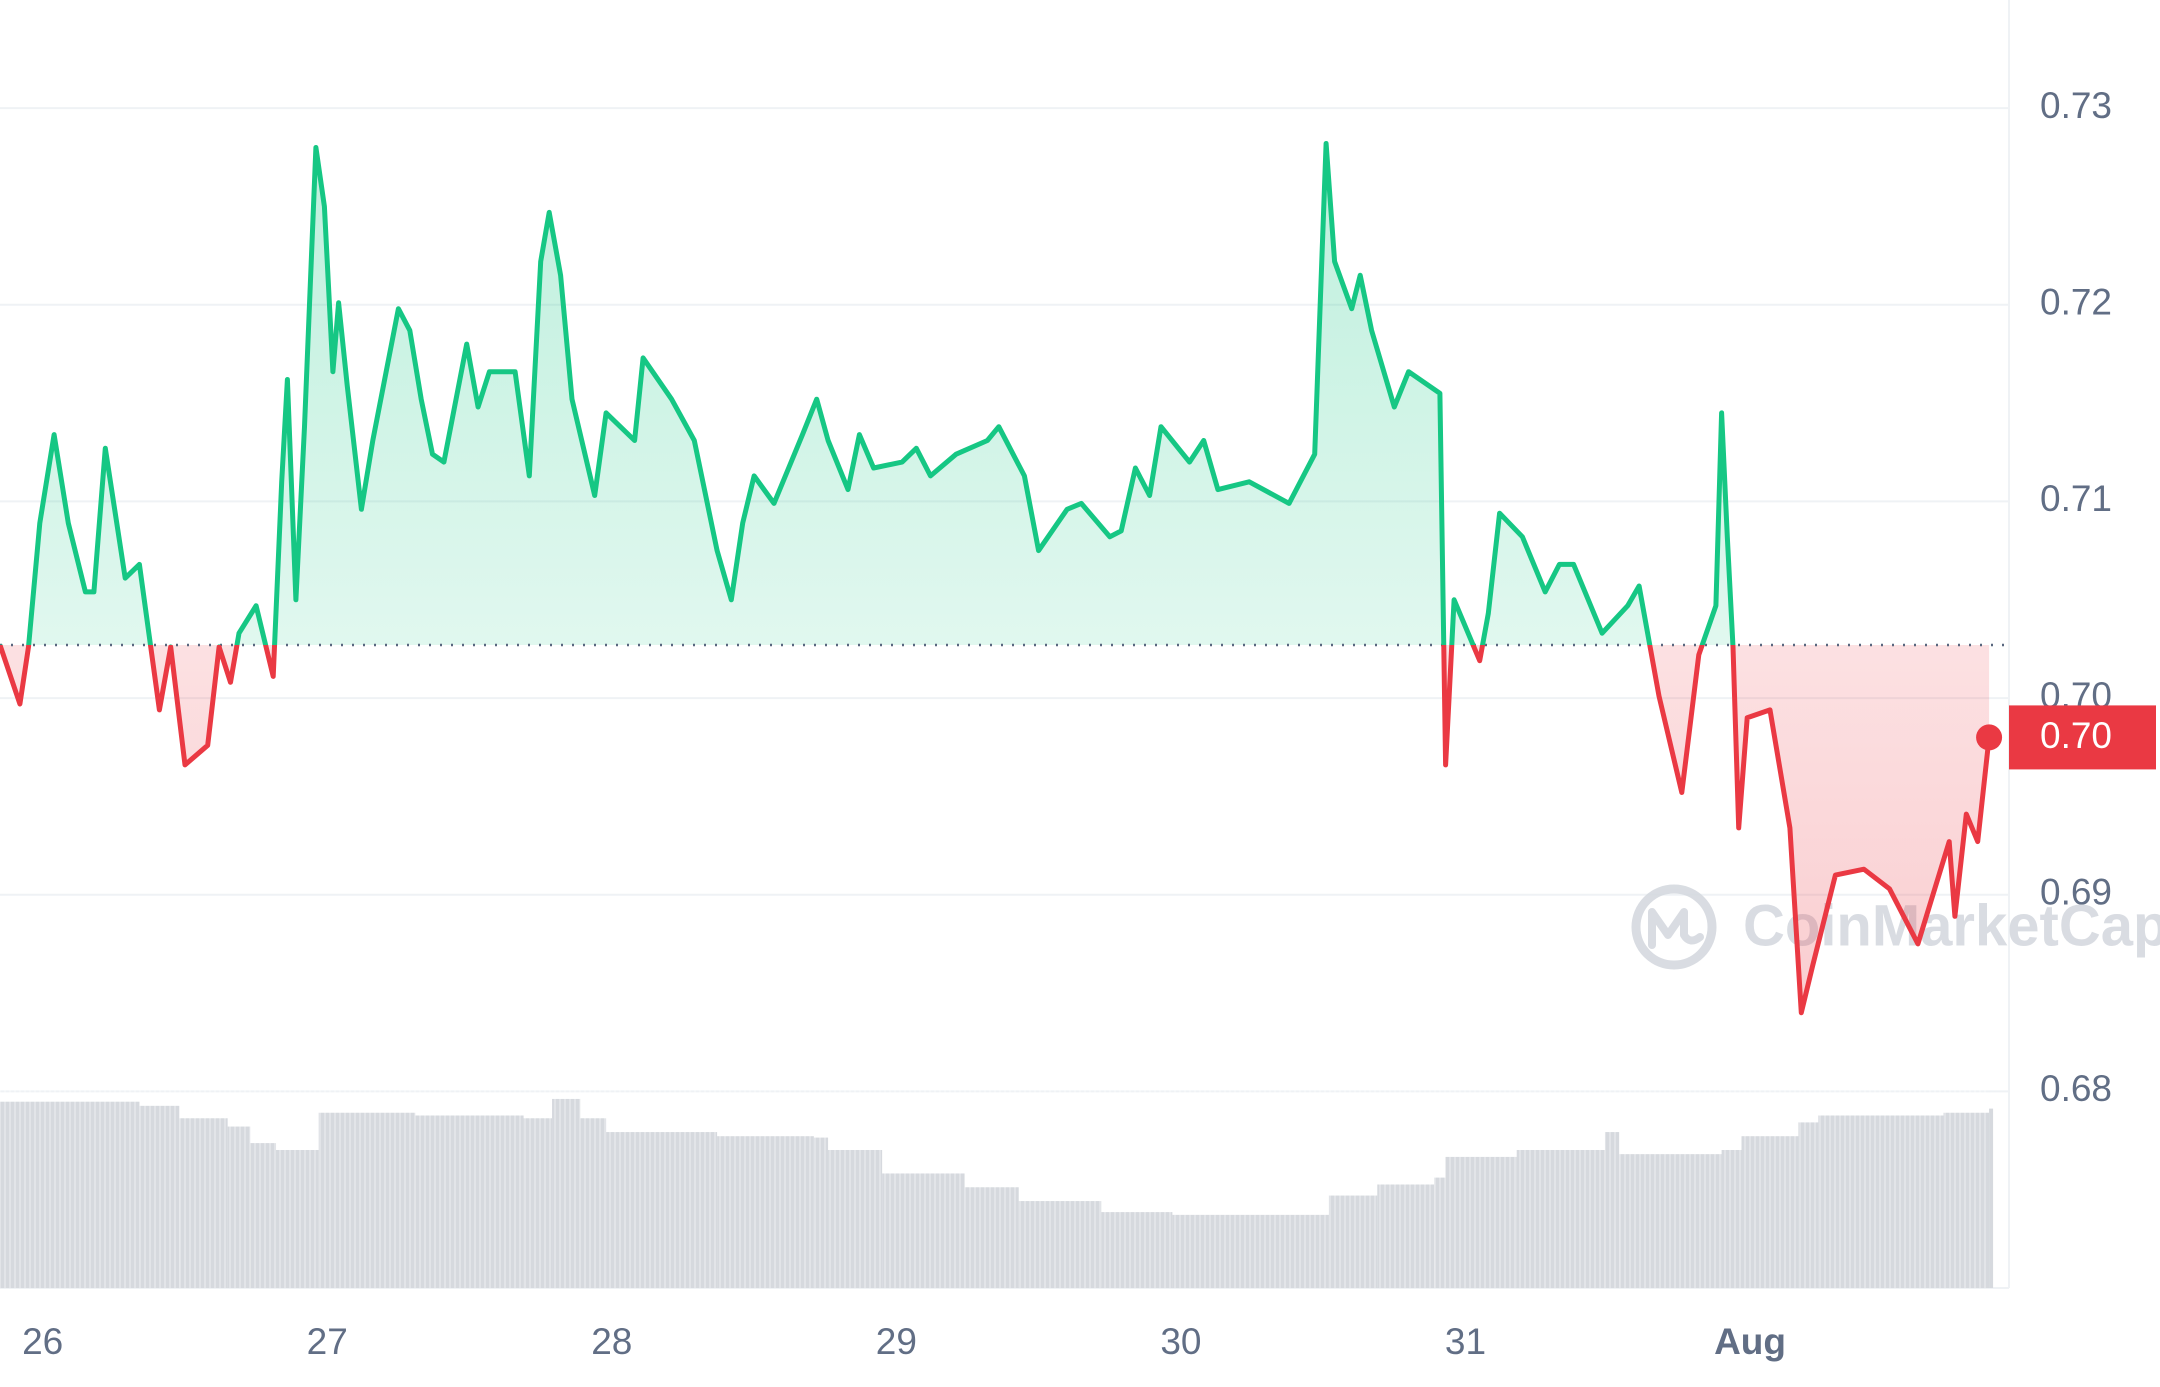 The image size is (2160, 1387). I want to click on y-tick-label: 0.72, so click(2076, 302).